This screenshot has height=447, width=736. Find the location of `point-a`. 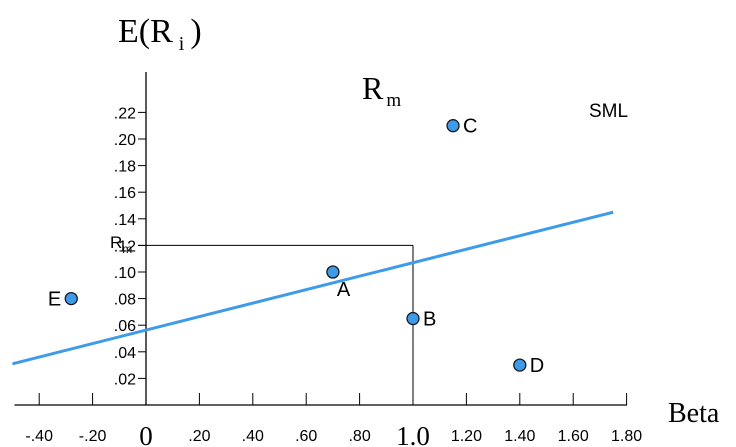

point-a is located at coordinates (333, 272).